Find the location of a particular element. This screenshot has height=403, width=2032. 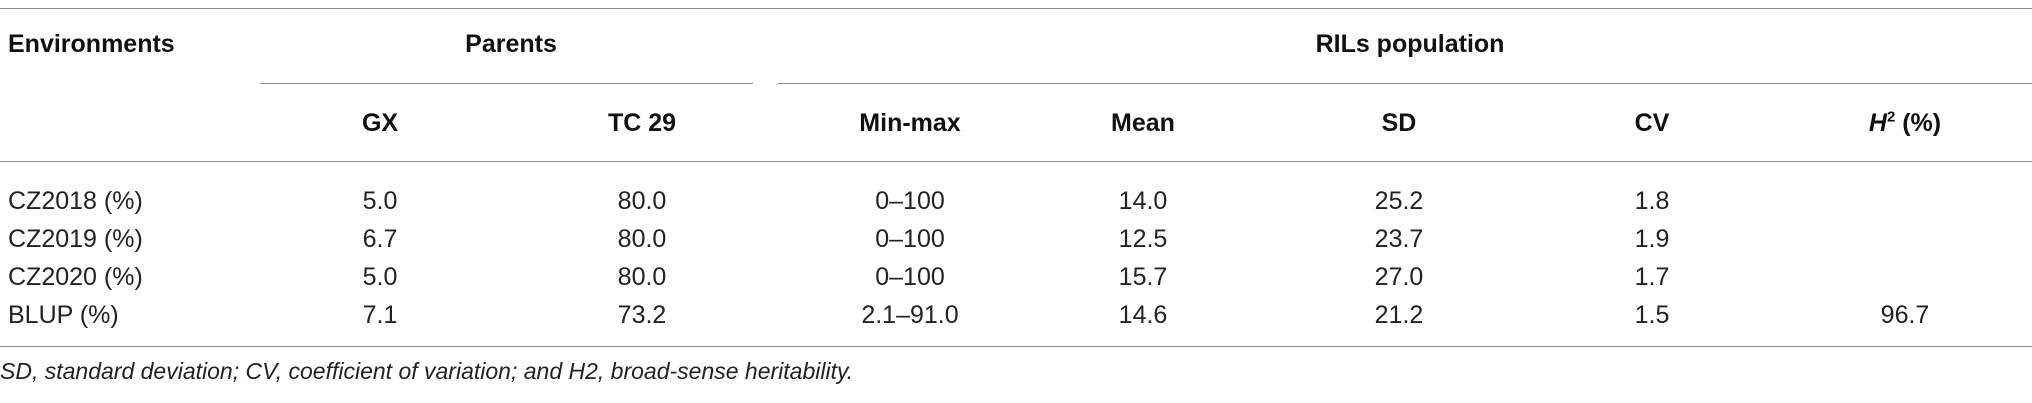

cell-min-max: 2.1–91.0 is located at coordinates (910, 315).